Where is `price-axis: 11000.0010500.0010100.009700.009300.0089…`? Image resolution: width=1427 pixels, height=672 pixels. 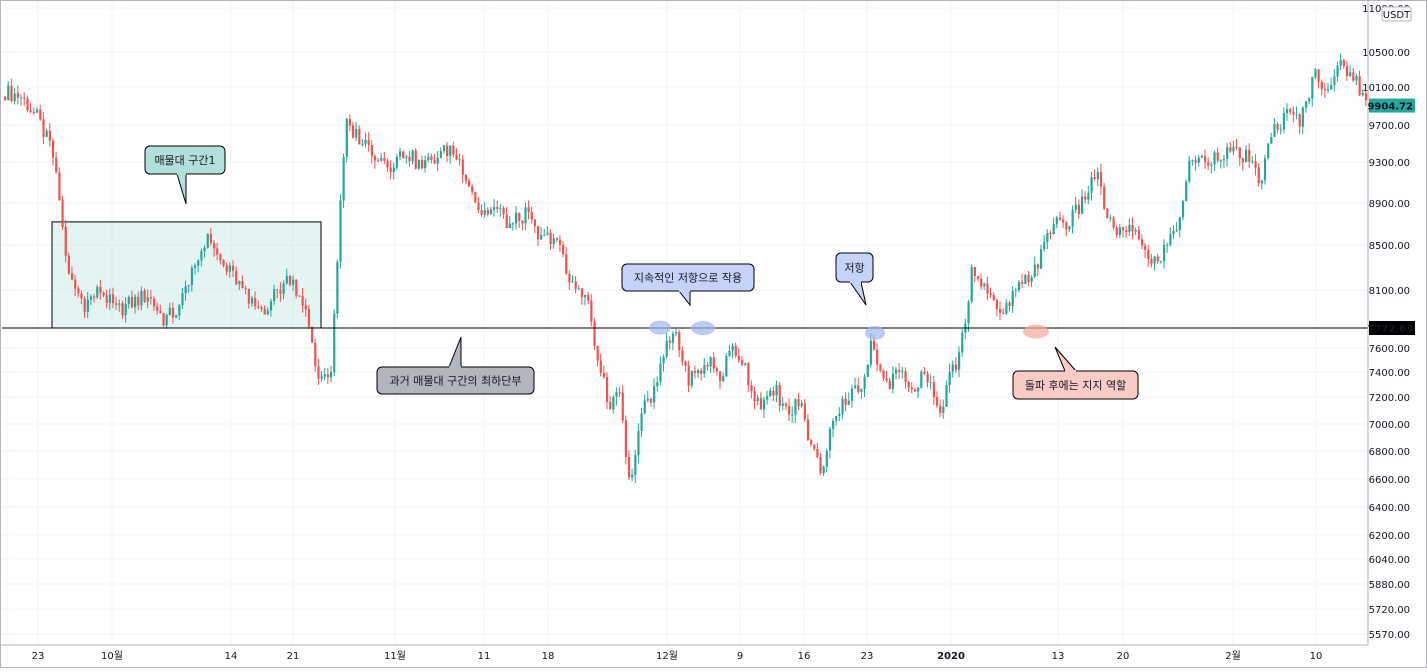
price-axis: 11000.0010500.0010100.009700.009300.0089… is located at coordinates (1387, 322).